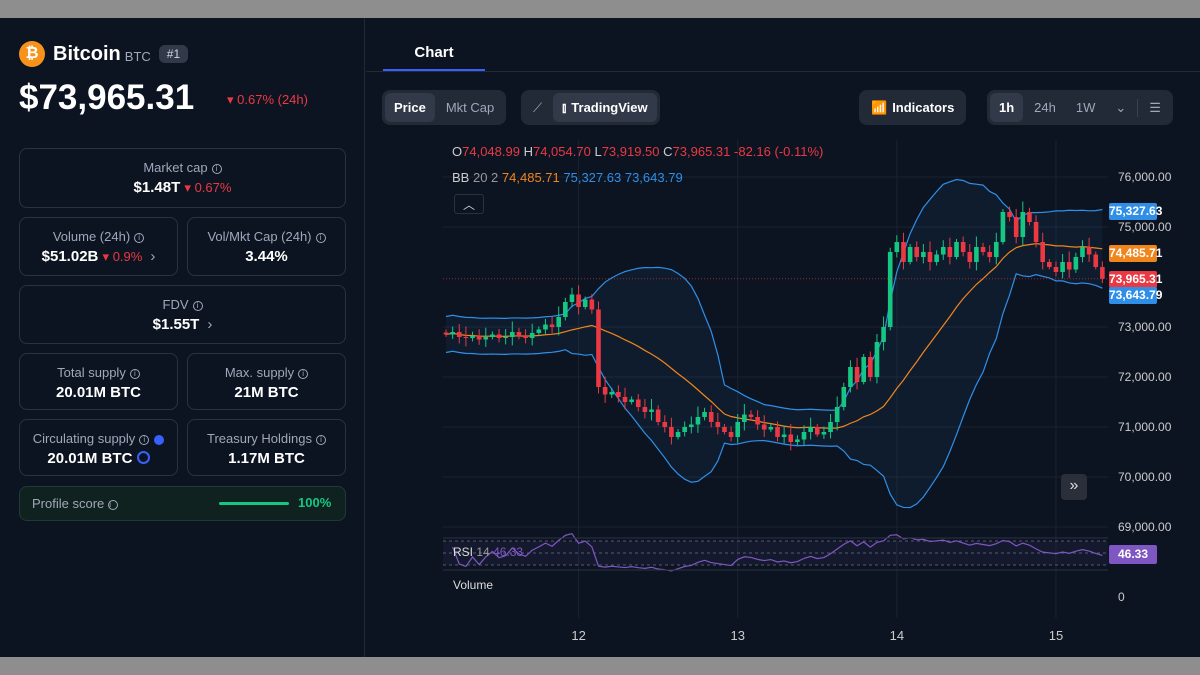  I want to click on coin-symbol: BTC, so click(137, 56).